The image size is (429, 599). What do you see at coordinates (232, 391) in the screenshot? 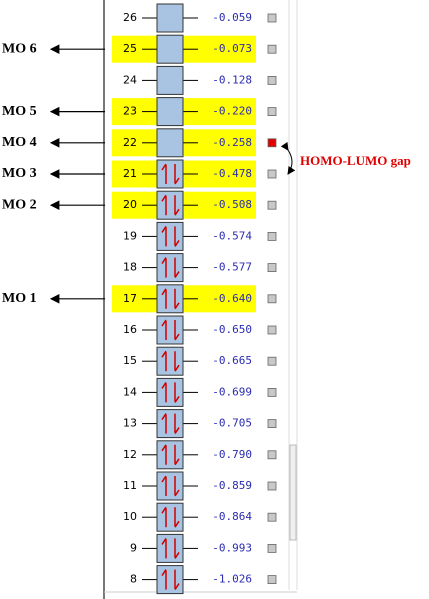
I see `orbital-energy: -0.699` at bounding box center [232, 391].